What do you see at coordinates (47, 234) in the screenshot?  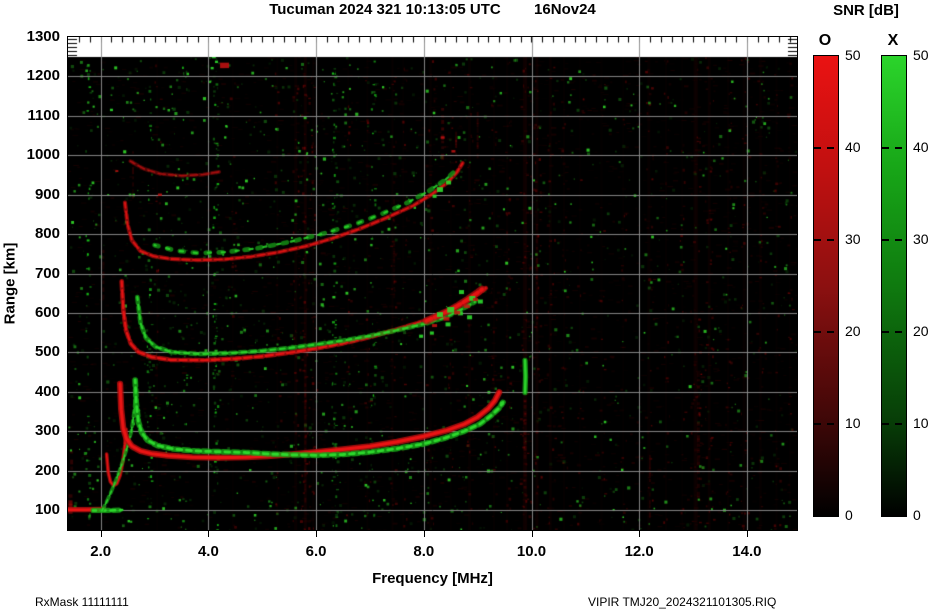 I see `y-tick-label: 800` at bounding box center [47, 234].